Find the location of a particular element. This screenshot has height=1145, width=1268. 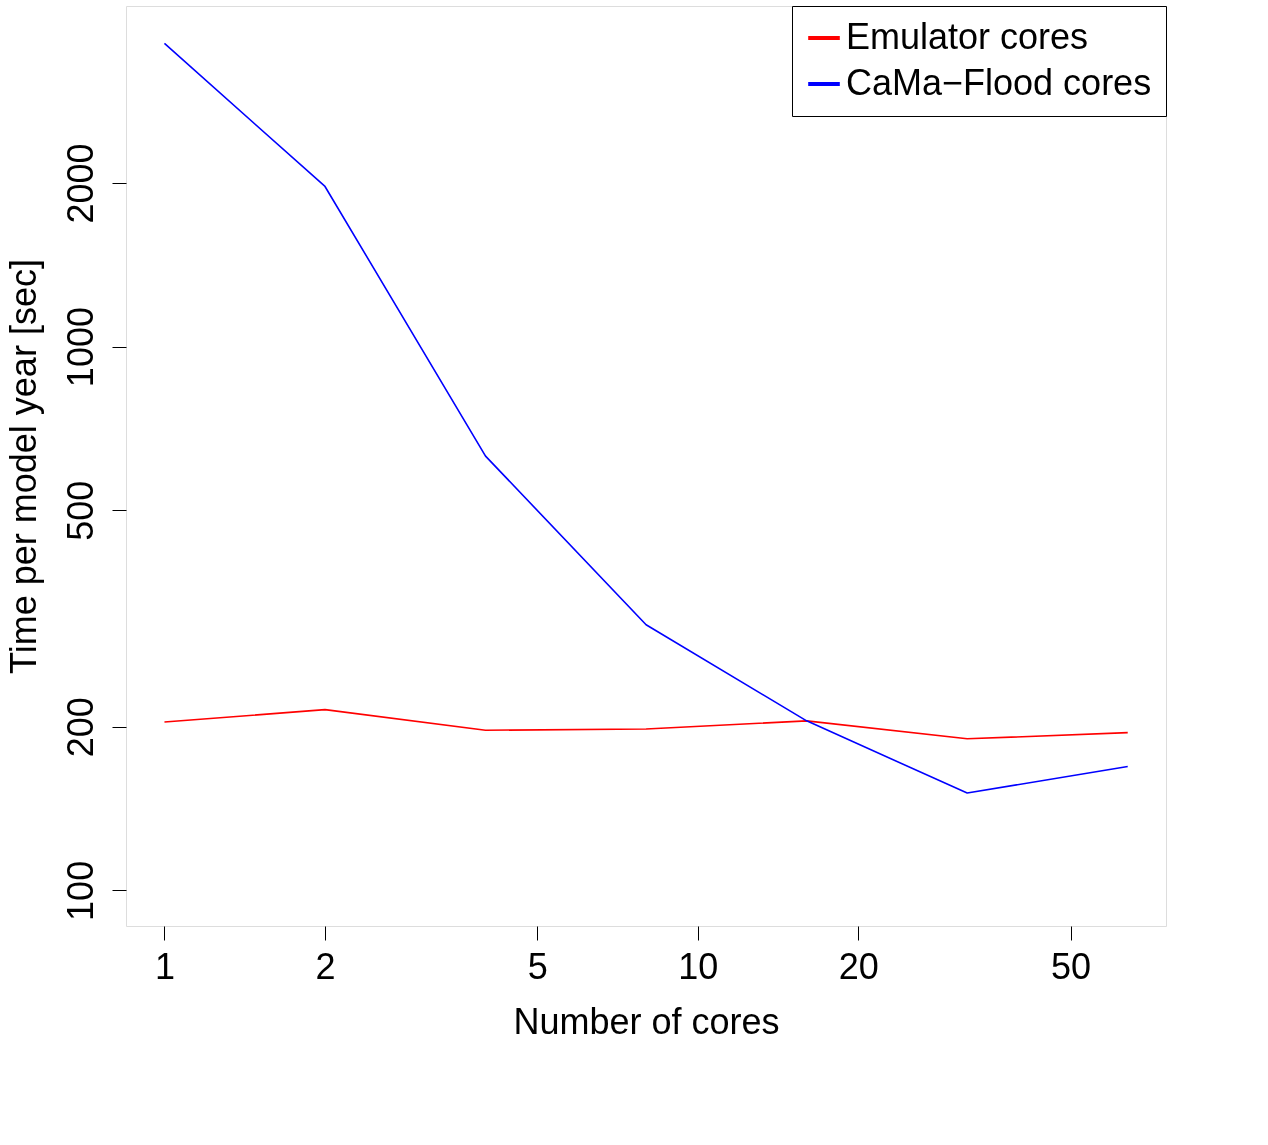

x-tick-label: 20 is located at coordinates (858, 966).